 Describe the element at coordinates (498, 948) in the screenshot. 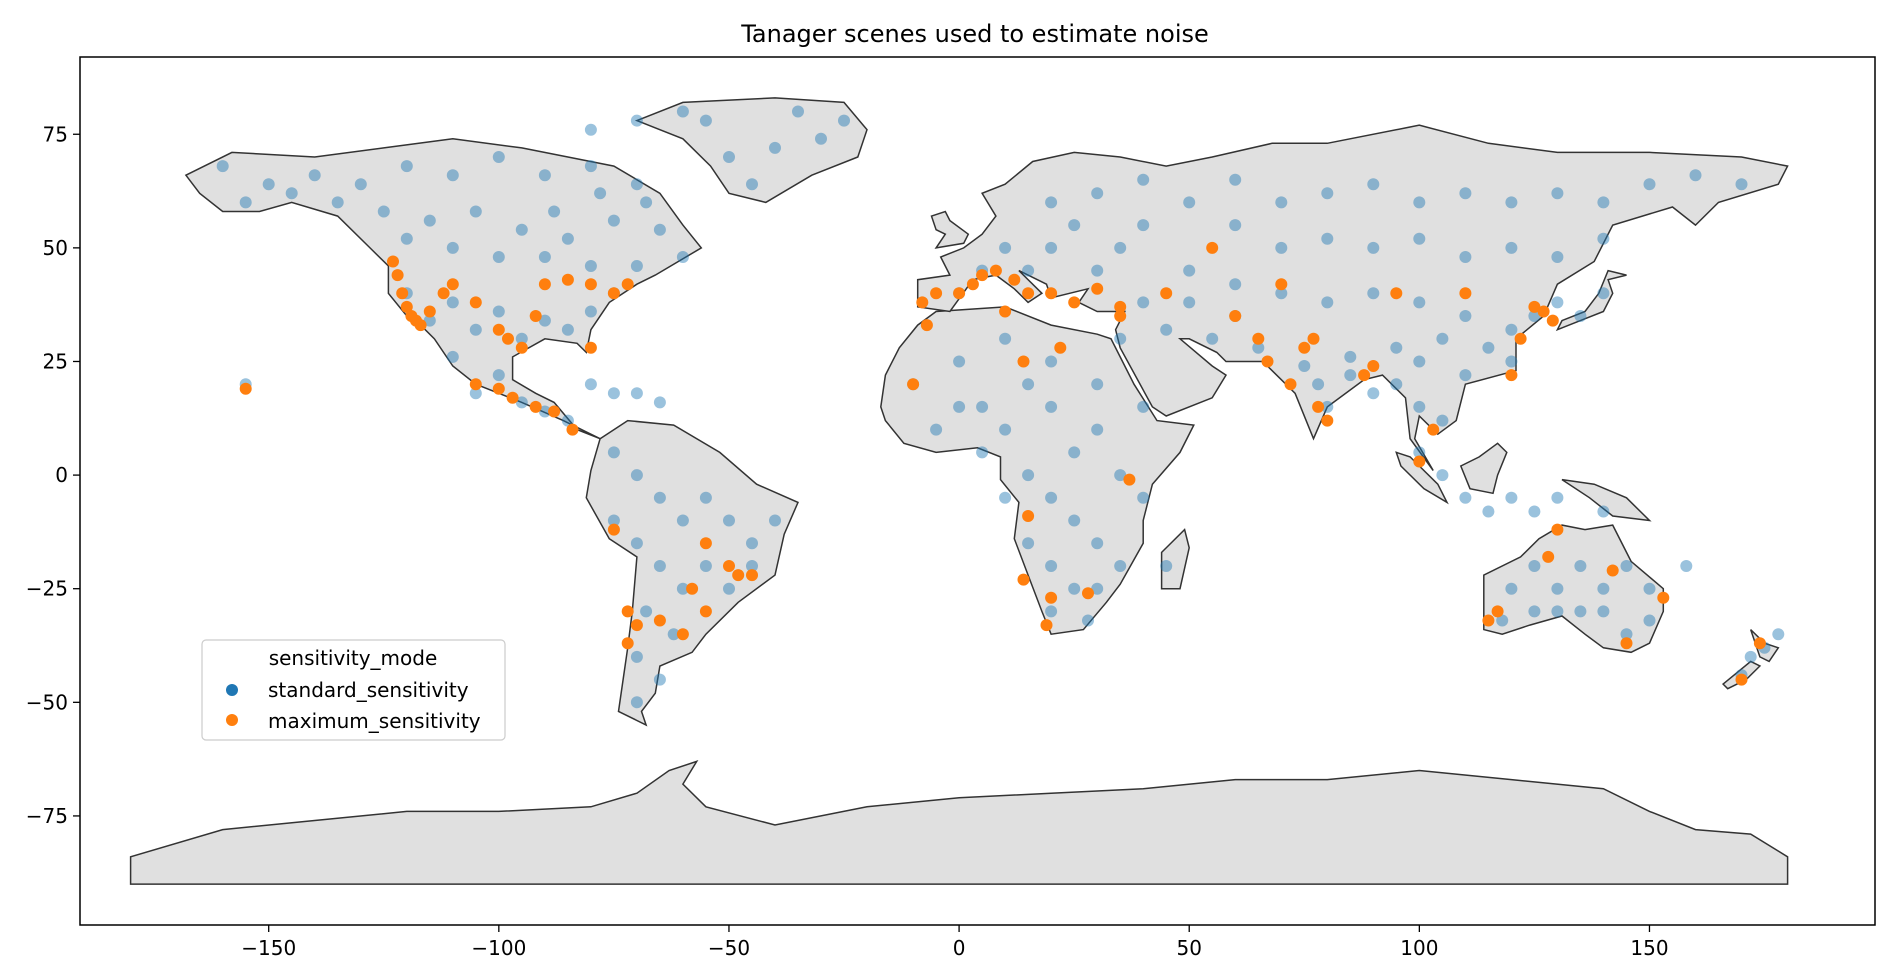

I see `x-tick-label: −100` at that location.